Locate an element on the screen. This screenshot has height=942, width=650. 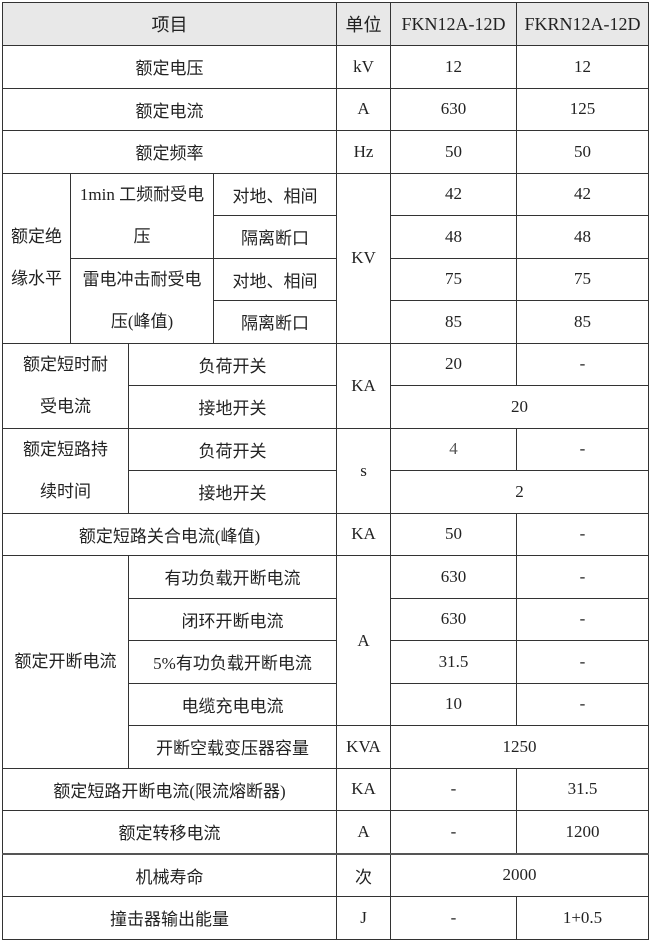
table-row: 撞击器输出能量 J - 1+0.5 is located at coordinates (325, 918).